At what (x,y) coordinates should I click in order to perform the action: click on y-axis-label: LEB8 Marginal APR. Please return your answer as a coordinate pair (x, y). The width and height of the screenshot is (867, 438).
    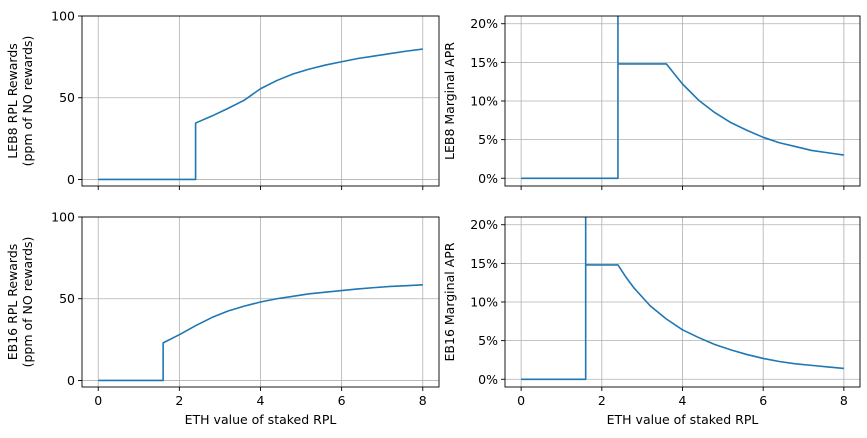
    Looking at the image, I should click on (449, 101).